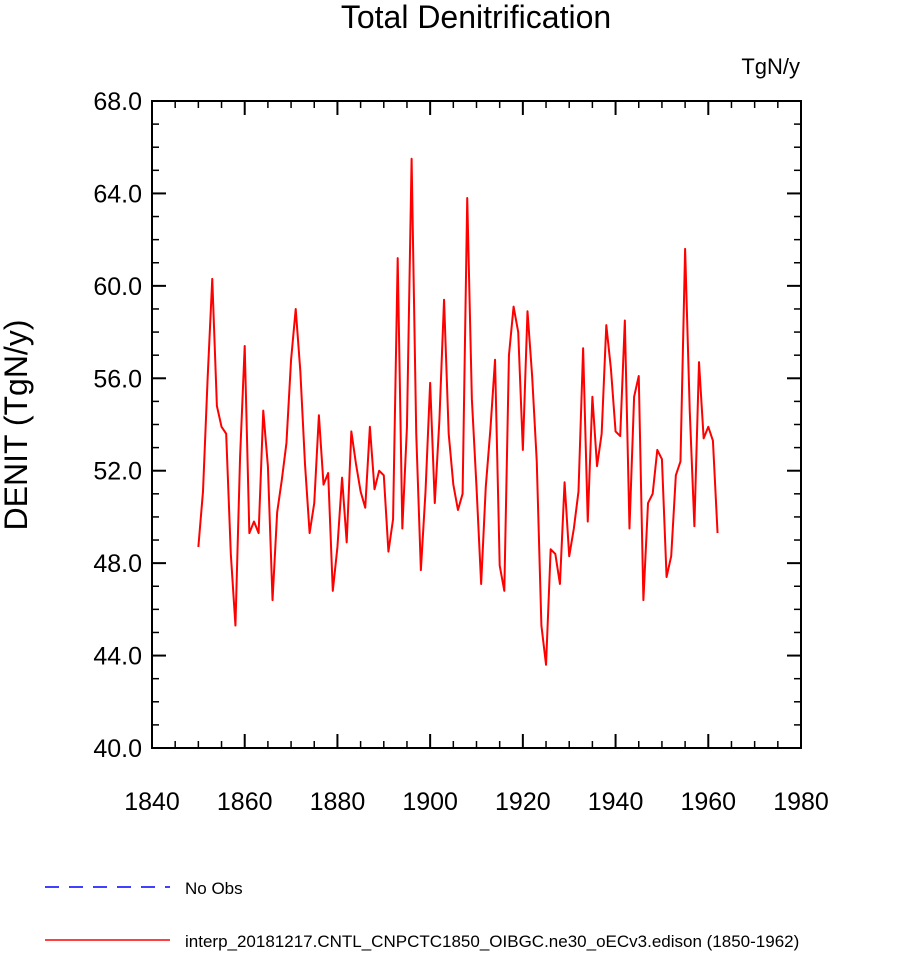 Image resolution: width=899 pixels, height=953 pixels. What do you see at coordinates (152, 802) in the screenshot?
I see `x-tick-label: 1840` at bounding box center [152, 802].